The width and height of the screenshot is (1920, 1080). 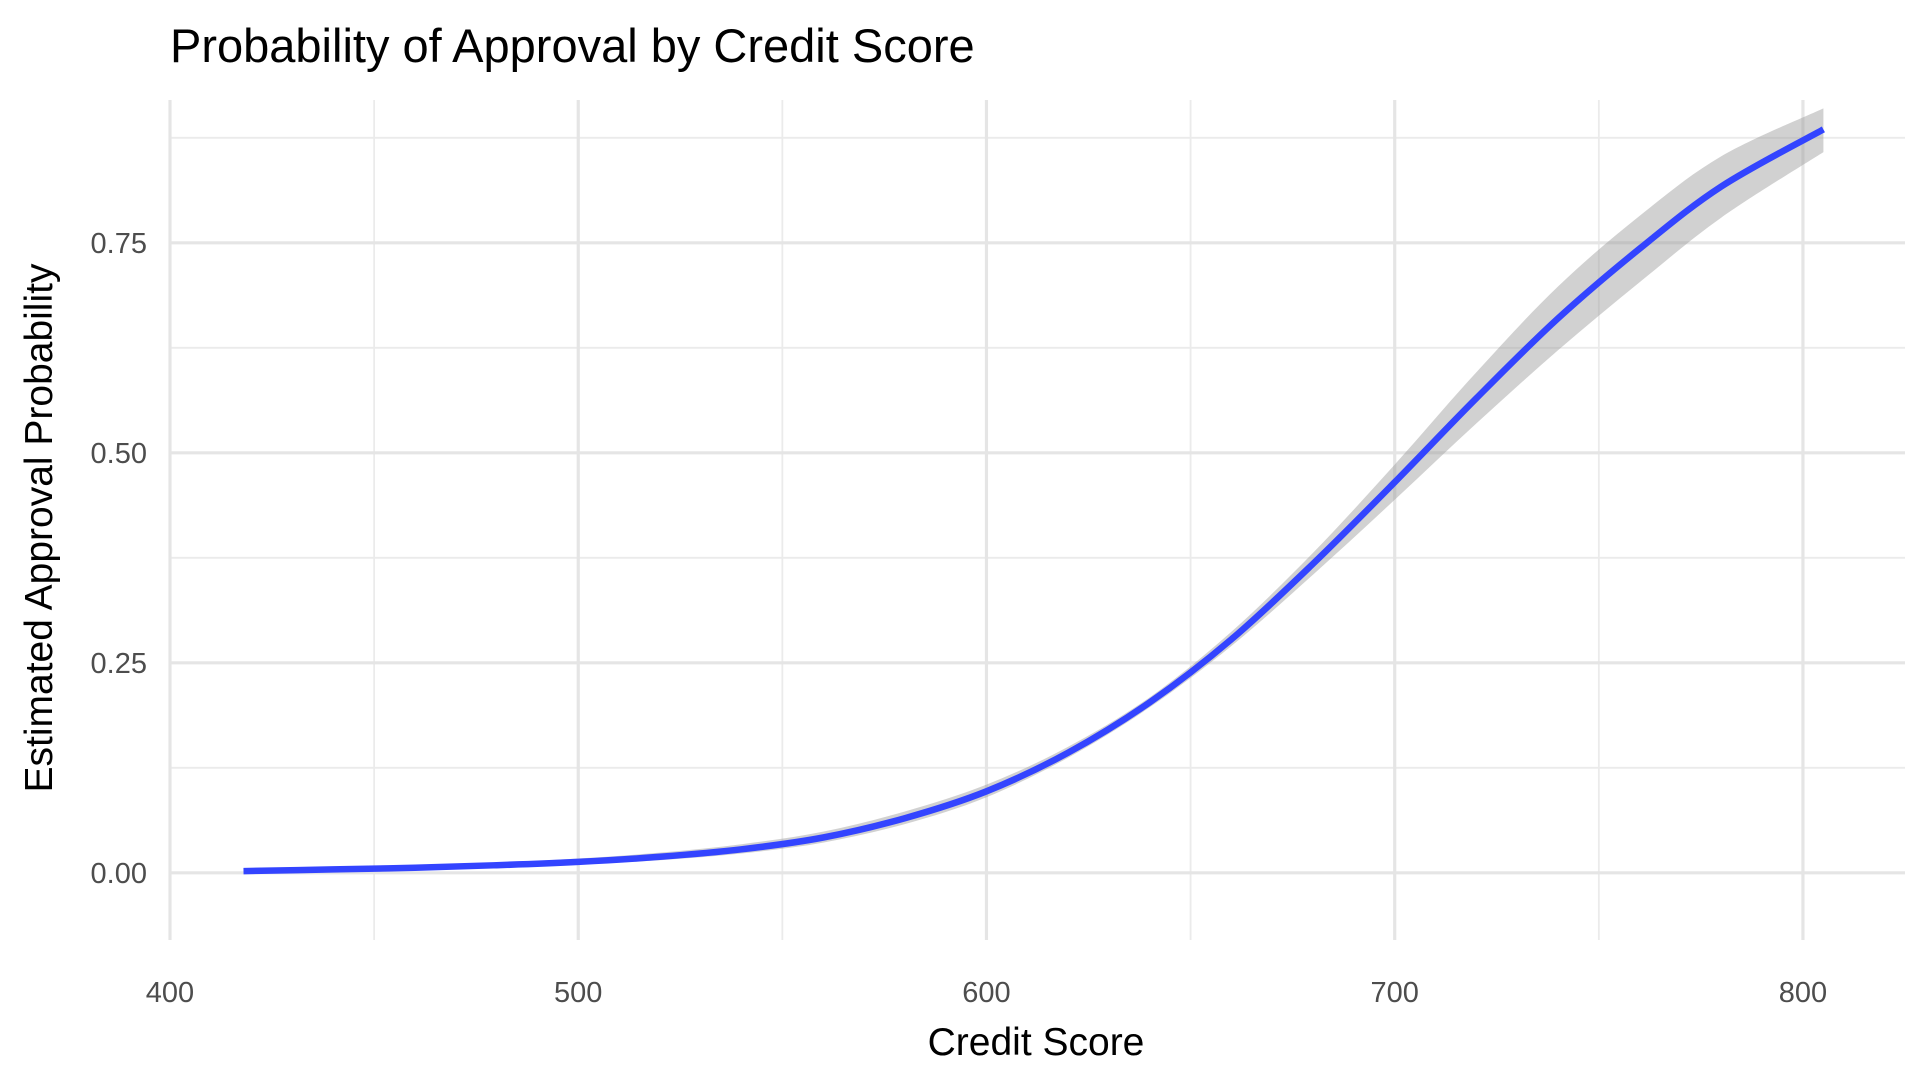 I want to click on y-axis-title: Estimated Approval Probability, so click(x=39, y=527).